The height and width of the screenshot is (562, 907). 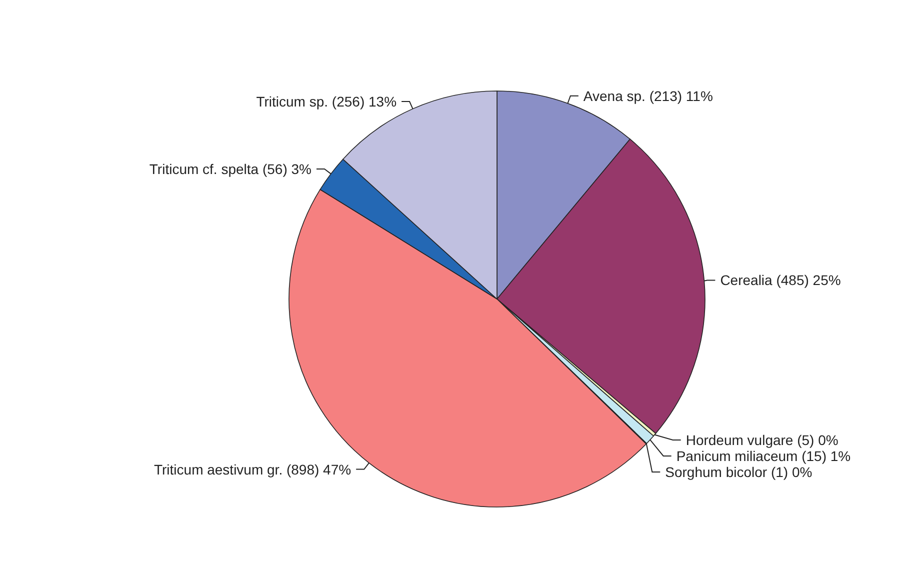 What do you see at coordinates (230, 169) in the screenshot?
I see `slice-label: Triticum cf. spelta (56) 3%` at bounding box center [230, 169].